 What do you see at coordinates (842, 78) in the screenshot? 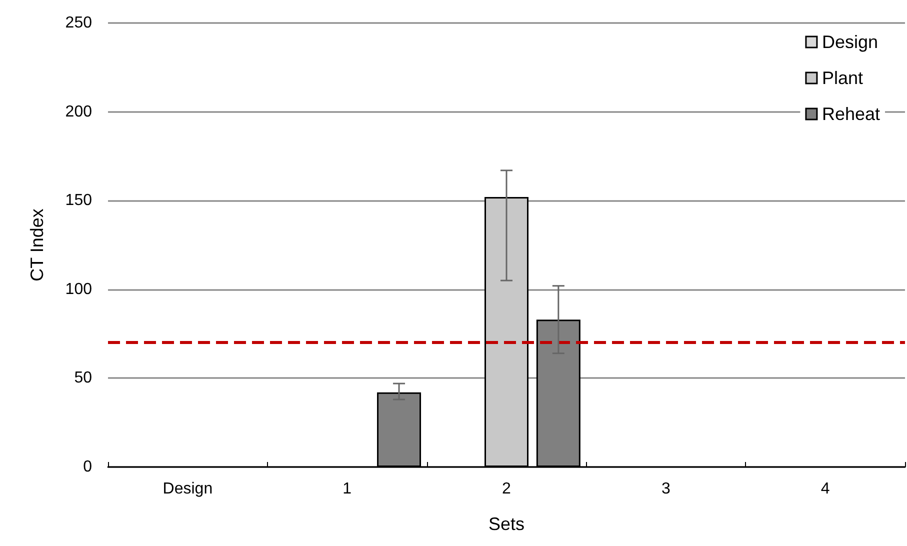
I see `legend-label: Plant` at bounding box center [842, 78].